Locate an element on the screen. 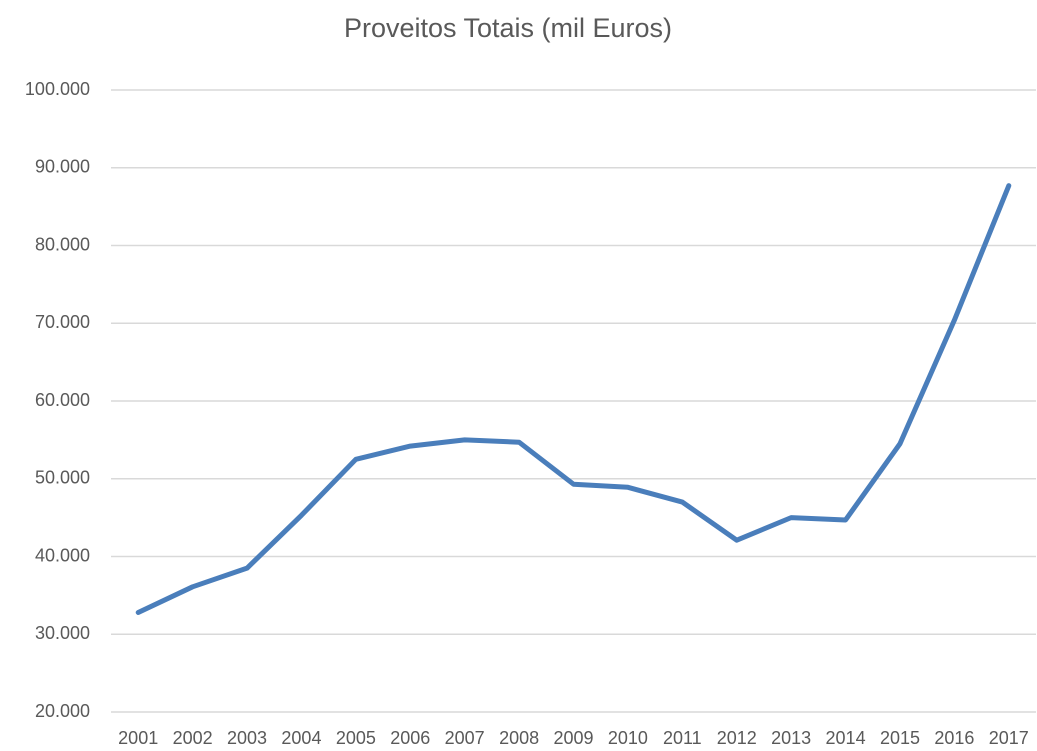 The height and width of the screenshot is (751, 1037). y-tick-label: 90.000 is located at coordinates (62, 167).